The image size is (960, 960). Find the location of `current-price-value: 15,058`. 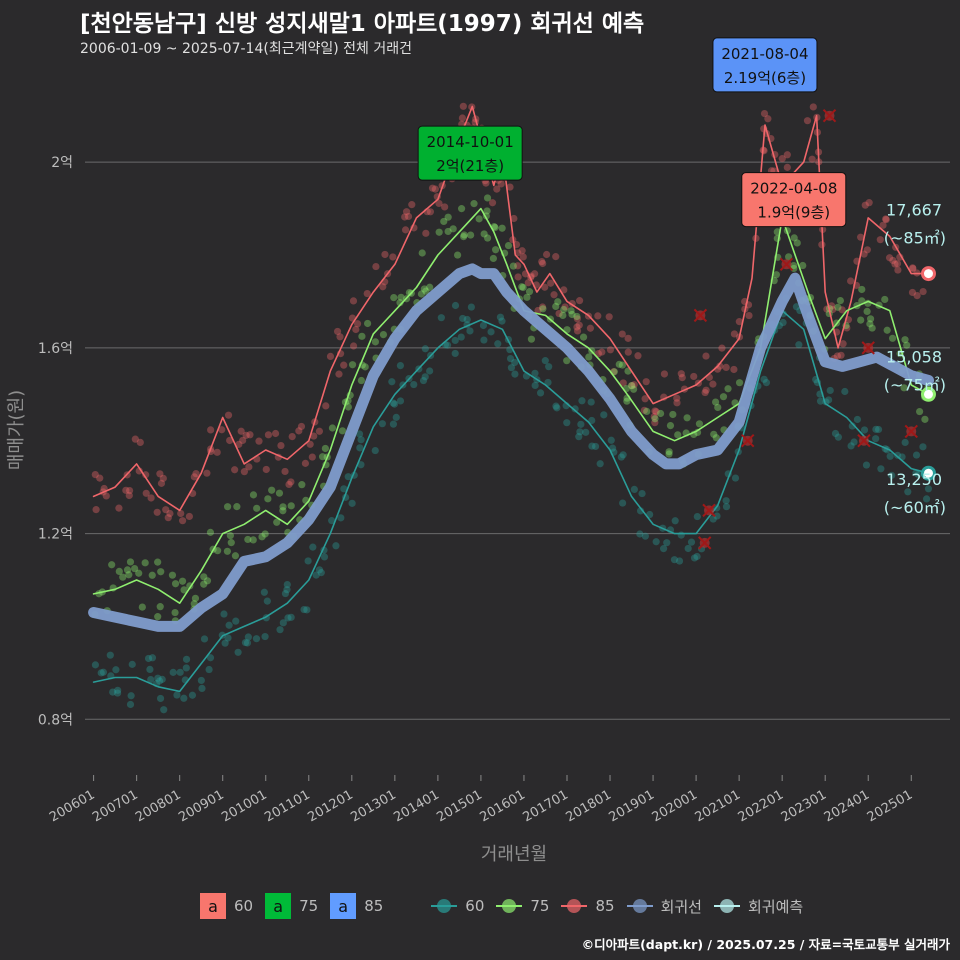

current-price-value: 15,058 is located at coordinates (914, 356).